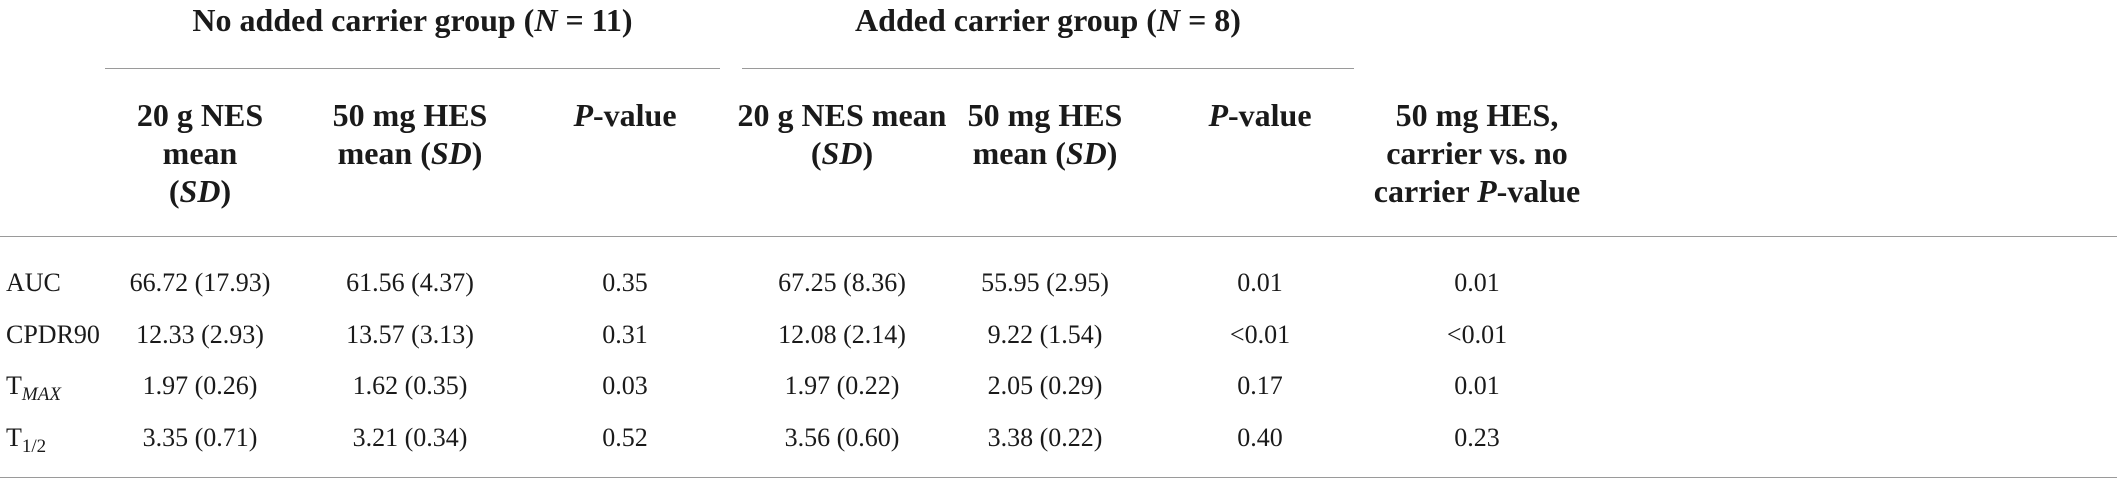 Image resolution: width=2117 pixels, height=483 pixels. What do you see at coordinates (625, 385) in the screenshot?
I see `table-cell: 0.03` at bounding box center [625, 385].